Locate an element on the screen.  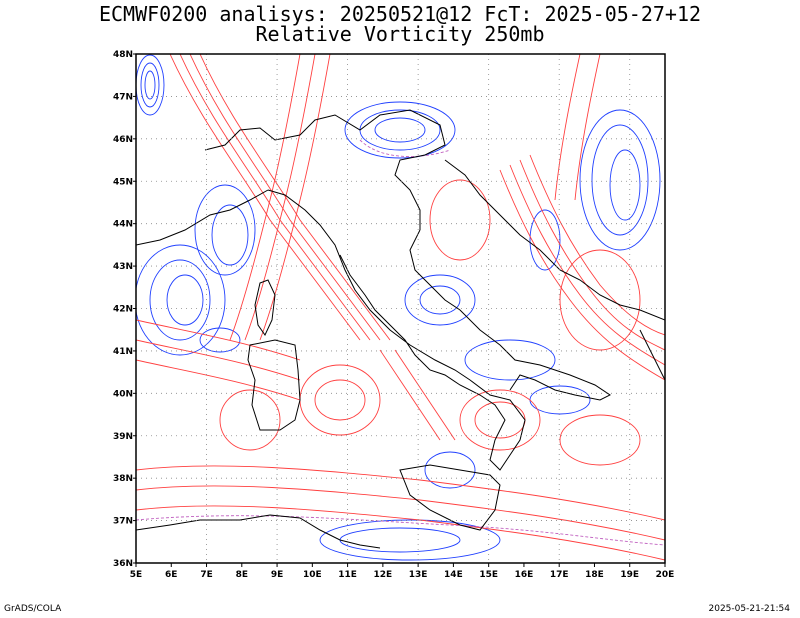
lat-label-41N: 41N is located at coordinates (123, 352).